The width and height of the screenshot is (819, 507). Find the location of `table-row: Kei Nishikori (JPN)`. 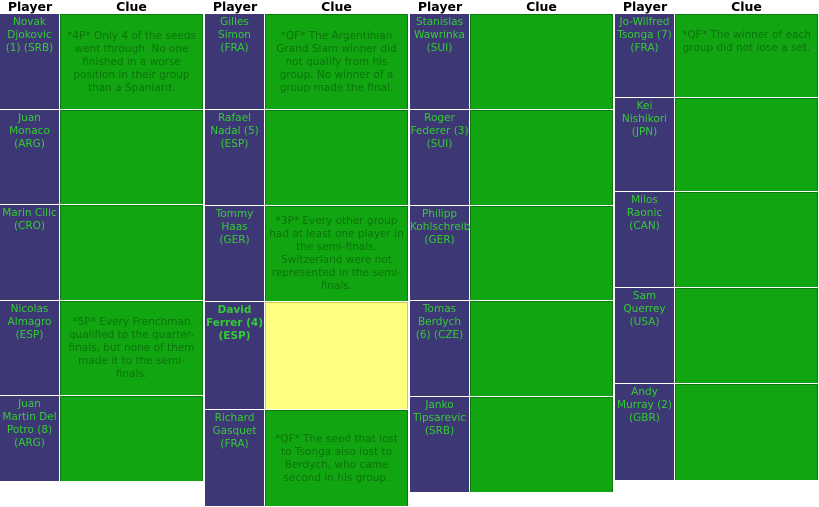

table-row: Kei Nishikori (JPN) is located at coordinates (716, 145).